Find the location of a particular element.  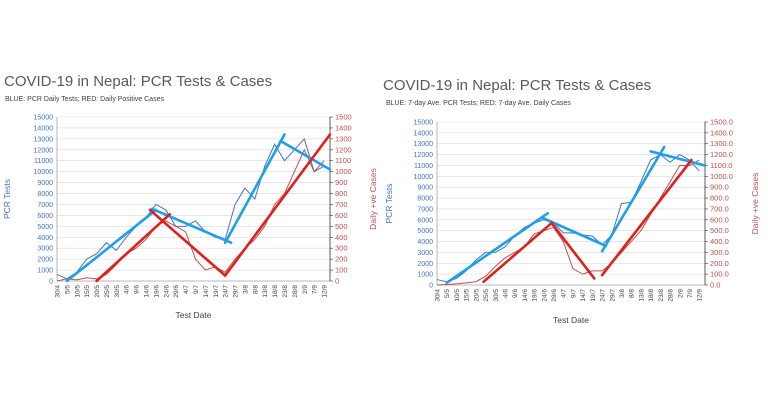

right-tick-label: 900.0 is located at coordinates (719, 187).